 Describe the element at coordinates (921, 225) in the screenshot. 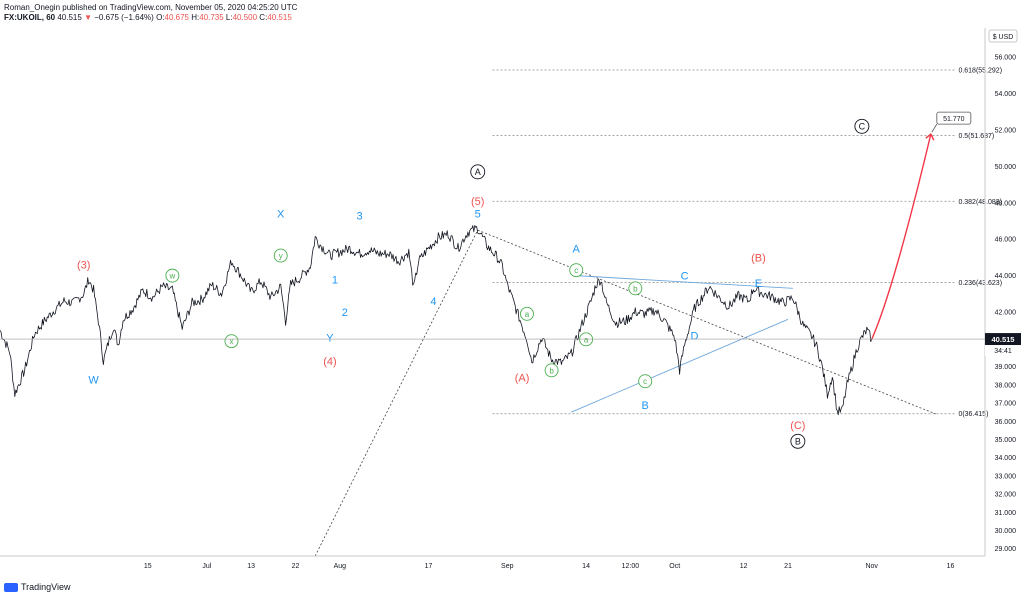

I see `projection-arrow: 51.770` at that location.